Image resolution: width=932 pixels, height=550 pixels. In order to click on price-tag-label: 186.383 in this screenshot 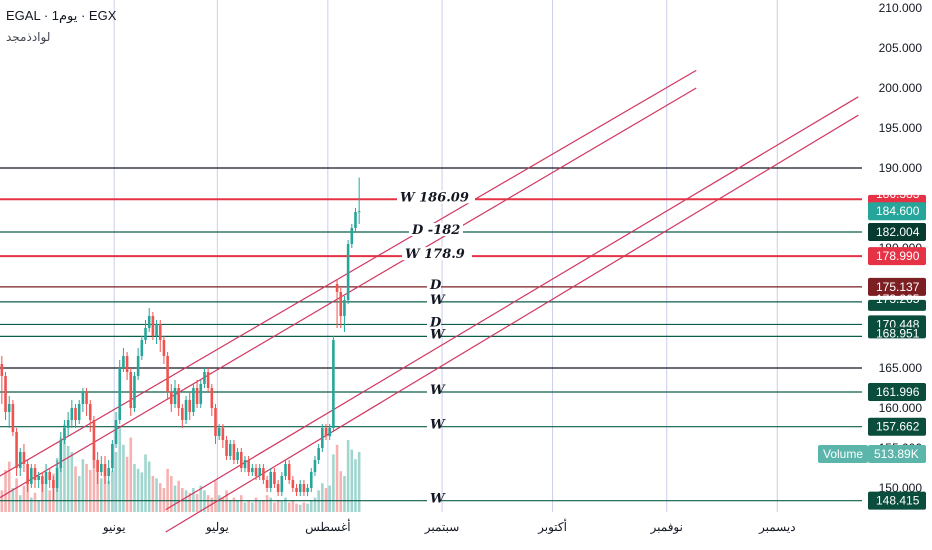, I will do `click(898, 194)`.